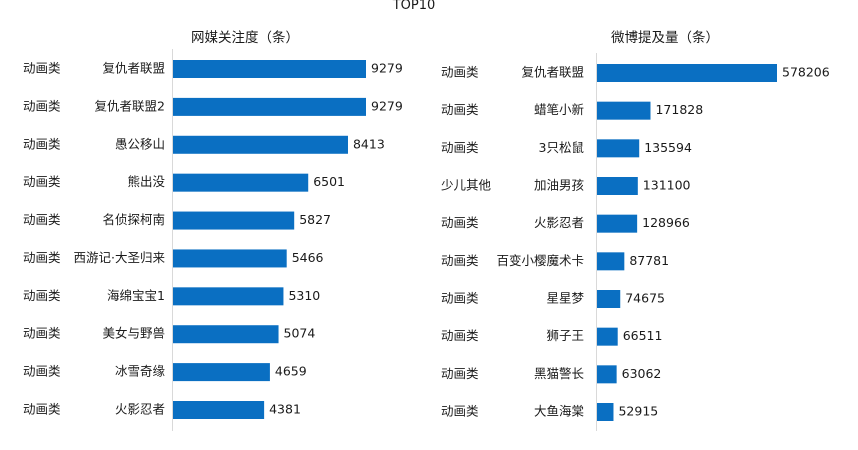  Describe the element at coordinates (806, 72) in the screenshot. I see `value-label: 578206` at that location.